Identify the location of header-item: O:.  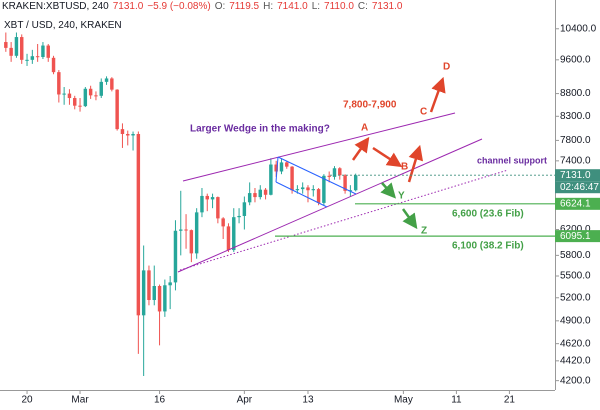
(220, 6).